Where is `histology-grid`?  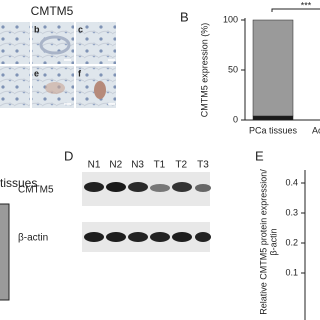
histology-grid is located at coordinates (58, 65).